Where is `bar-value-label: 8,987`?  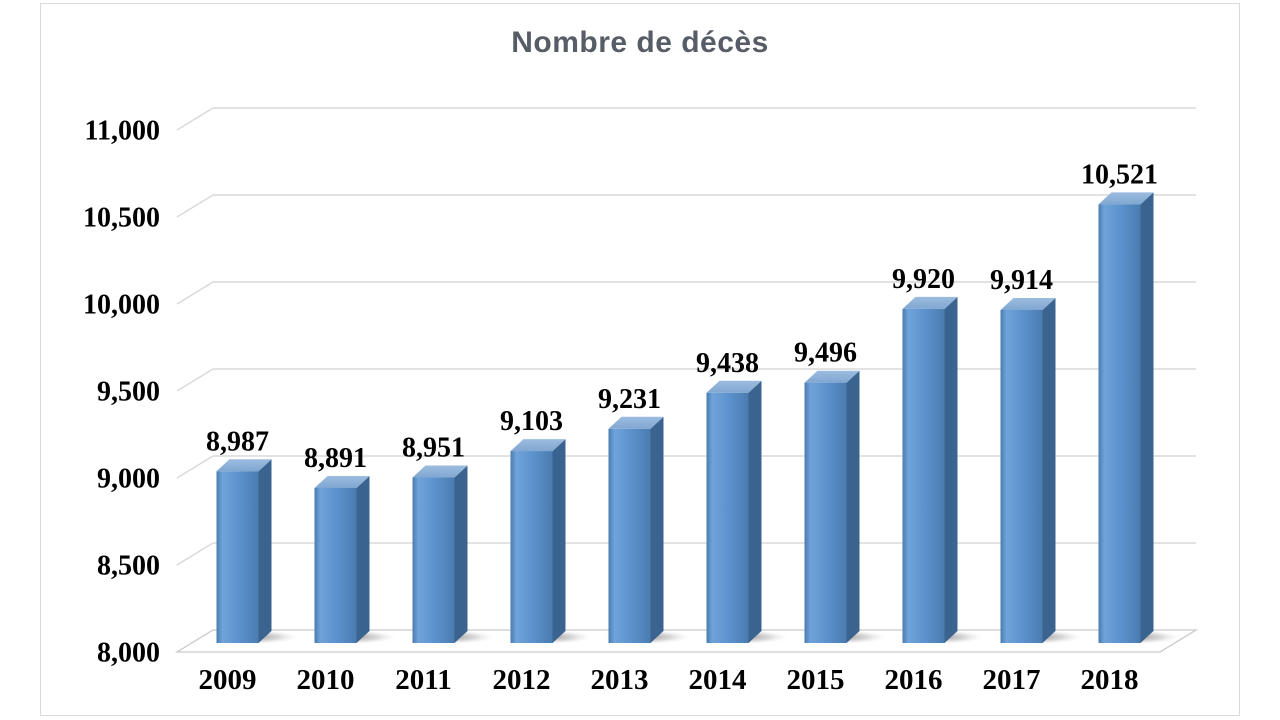
bar-value-label: 8,987 is located at coordinates (237, 441).